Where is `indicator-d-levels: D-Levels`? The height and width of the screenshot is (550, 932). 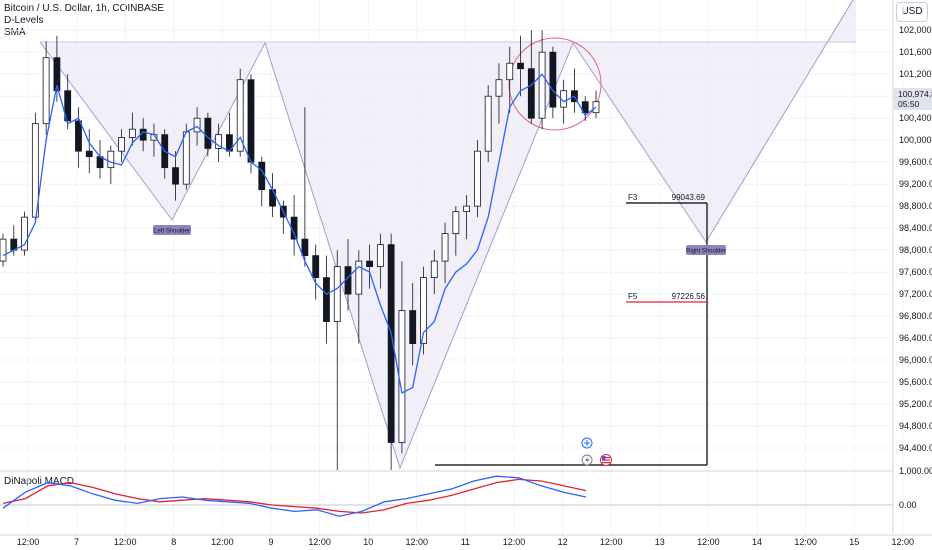
indicator-d-levels: D-Levels is located at coordinates (24, 20).